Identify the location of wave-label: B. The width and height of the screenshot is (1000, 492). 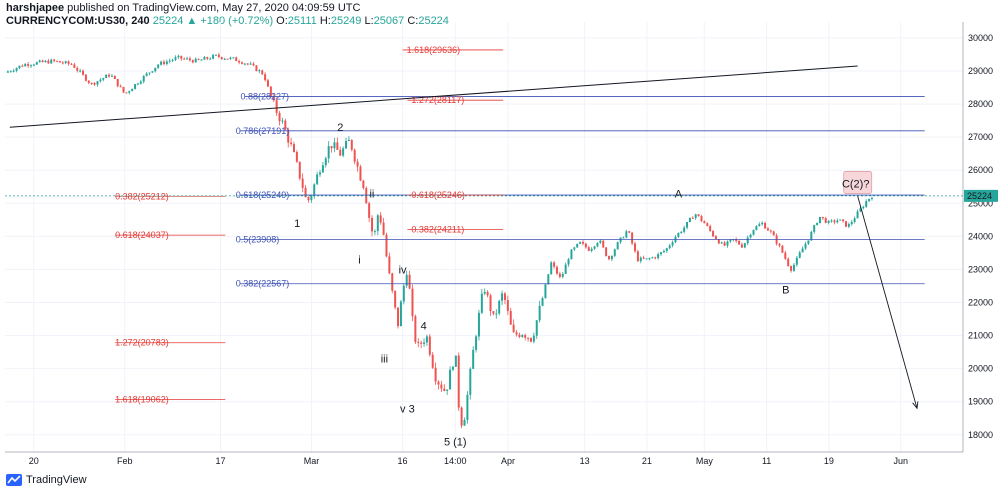
(785, 290).